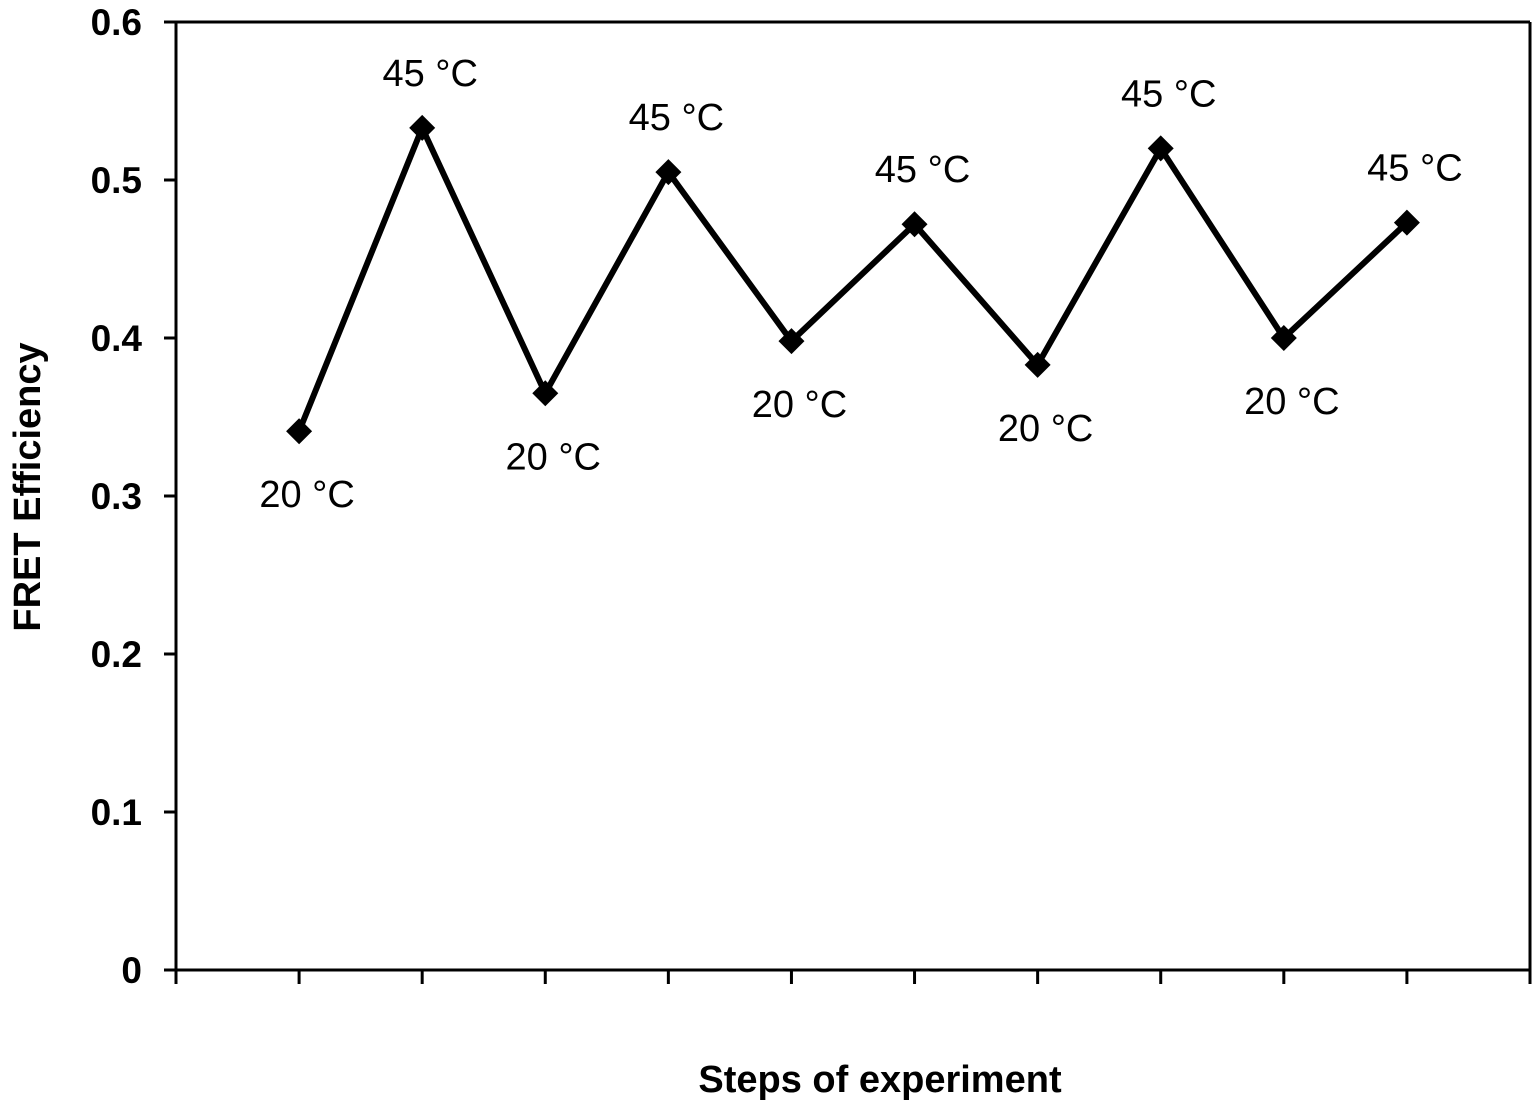 The image size is (1537, 1109). What do you see at coordinates (116, 654) in the screenshot?
I see `y-tick-label: 0.2` at bounding box center [116, 654].